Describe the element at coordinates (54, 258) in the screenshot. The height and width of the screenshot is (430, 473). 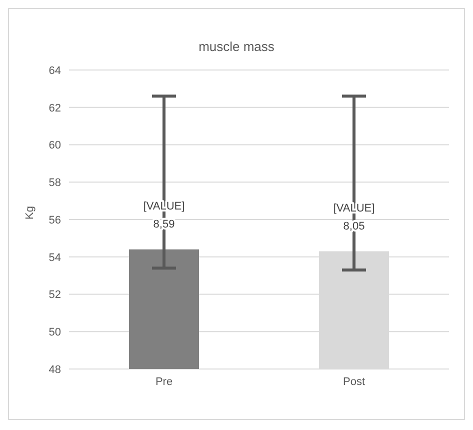
I see `y-tick-label: 54` at that location.